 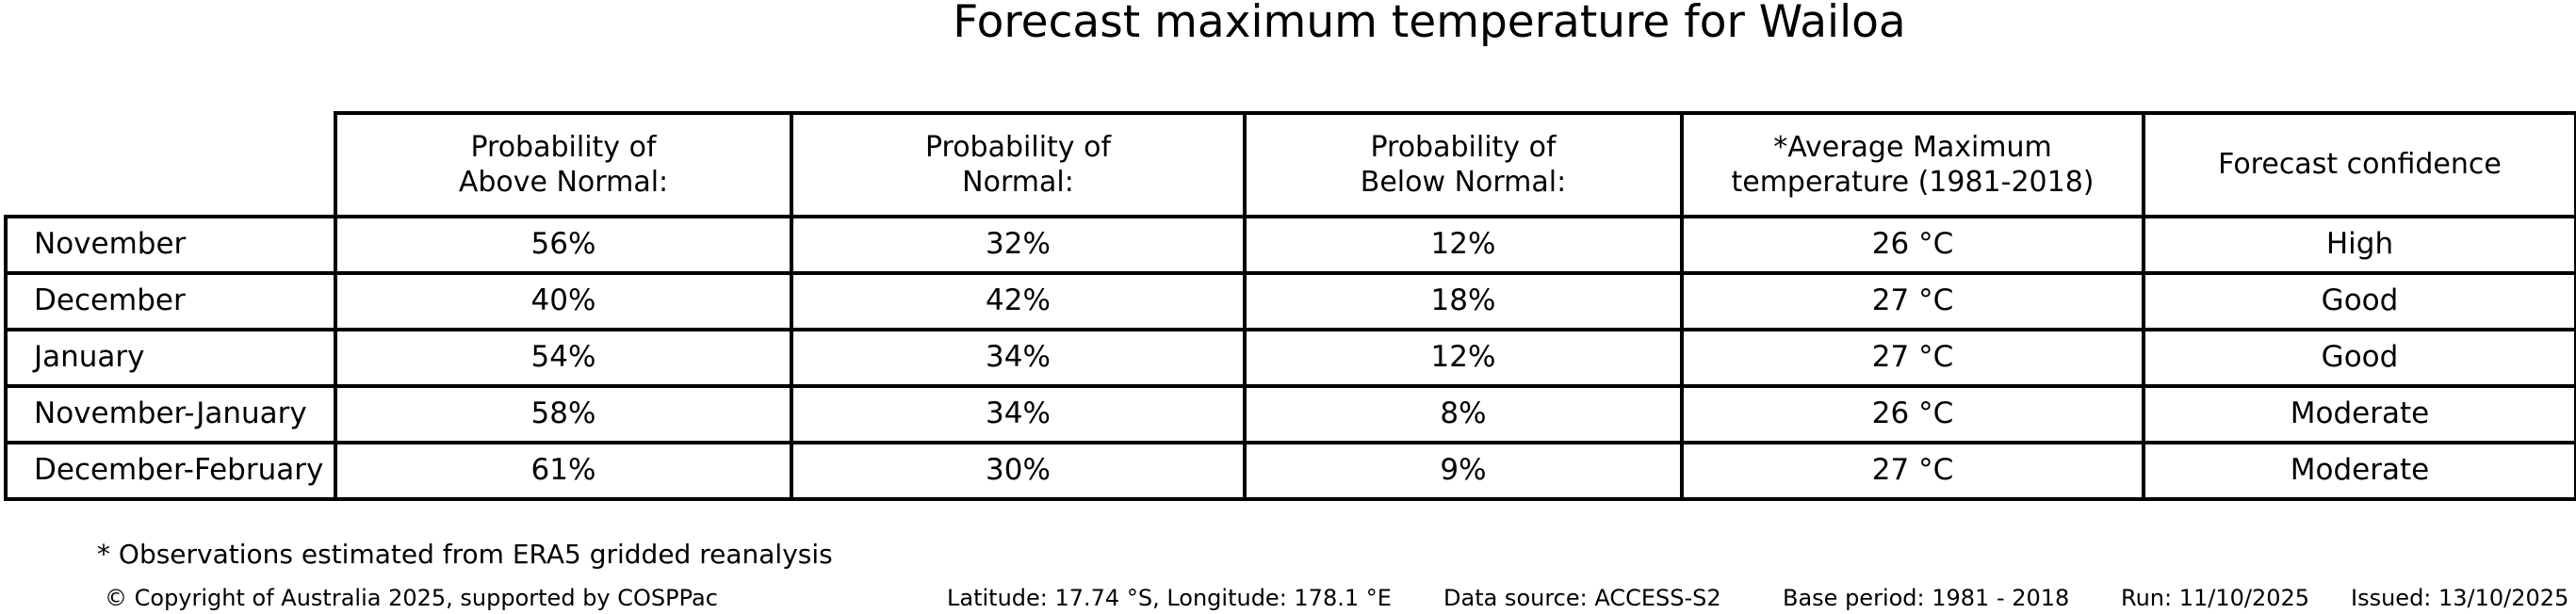 What do you see at coordinates (1463, 414) in the screenshot?
I see `below-normal-value: 8%` at bounding box center [1463, 414].